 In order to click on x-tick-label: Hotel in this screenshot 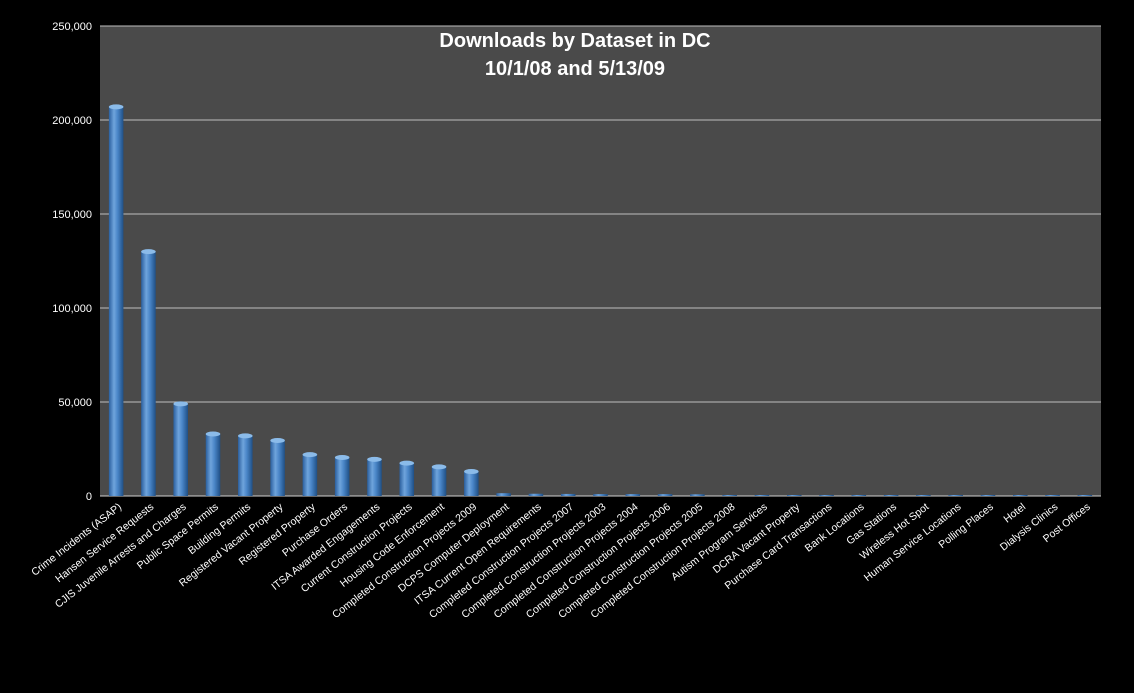, I will do `click(1014, 513)`.